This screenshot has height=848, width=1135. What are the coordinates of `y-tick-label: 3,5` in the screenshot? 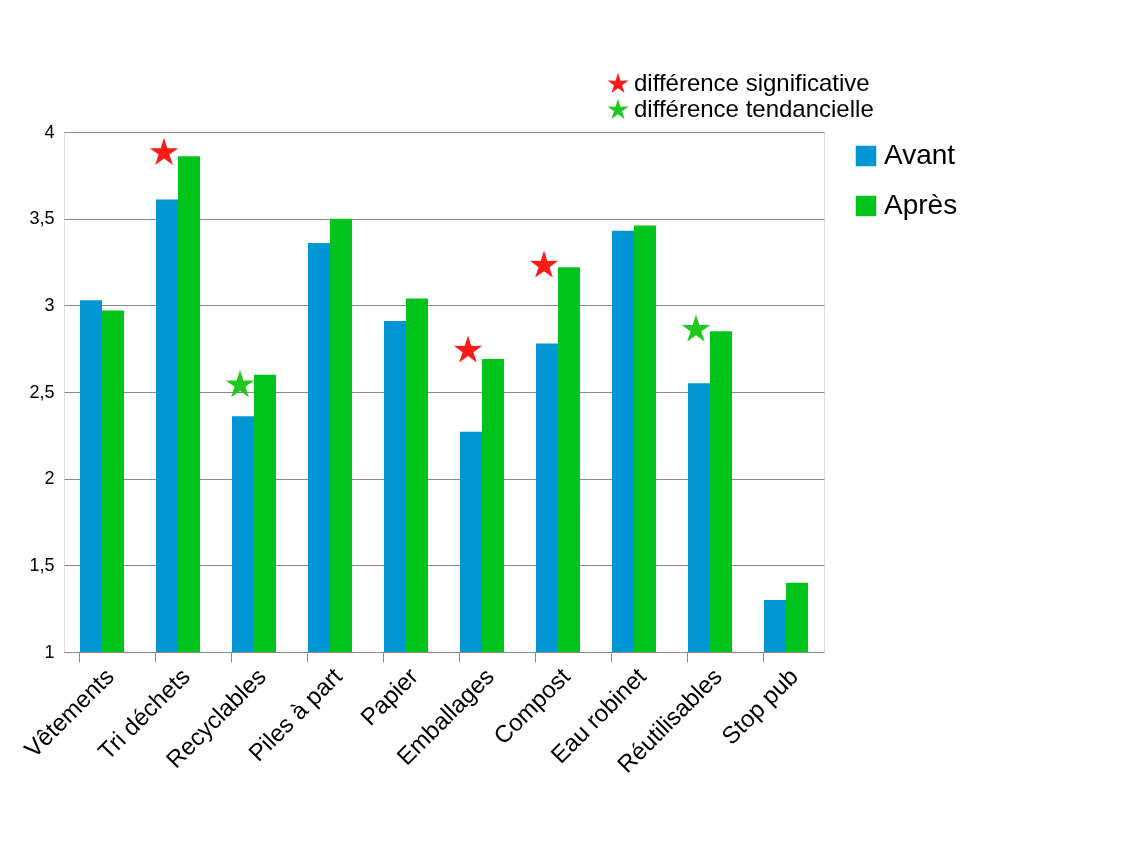 It's located at (42, 218).